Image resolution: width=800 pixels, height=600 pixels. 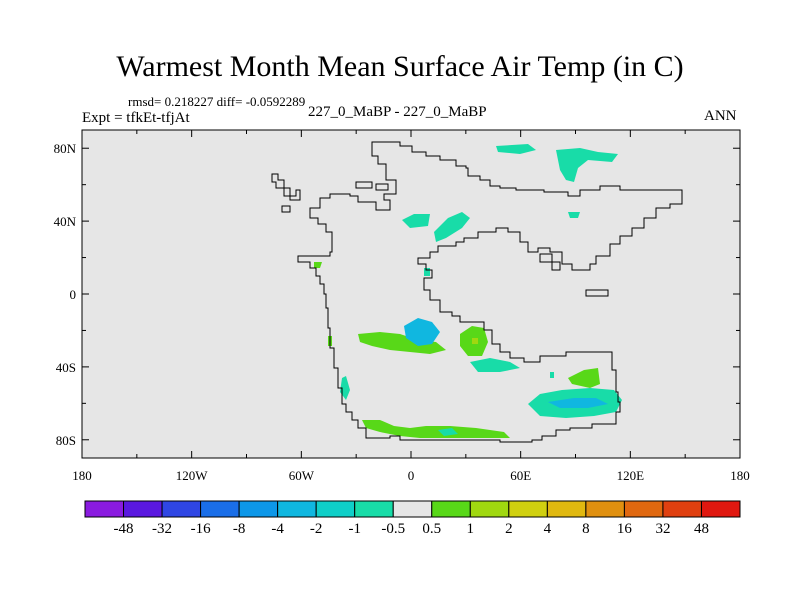 I want to click on season-label: ANN, so click(x=720, y=116).